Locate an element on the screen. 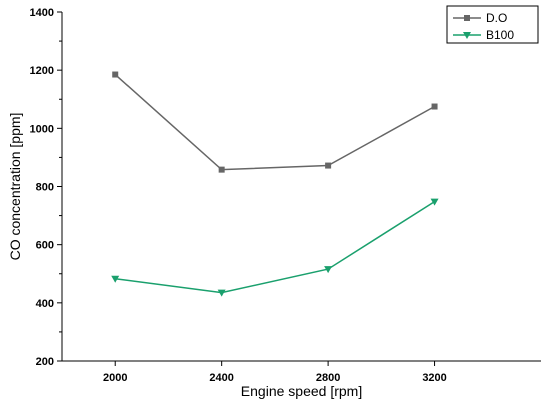 Image resolution: width=550 pixels, height=408 pixels. y-axis-title: CO concentration [ppm] is located at coordinates (15, 187).